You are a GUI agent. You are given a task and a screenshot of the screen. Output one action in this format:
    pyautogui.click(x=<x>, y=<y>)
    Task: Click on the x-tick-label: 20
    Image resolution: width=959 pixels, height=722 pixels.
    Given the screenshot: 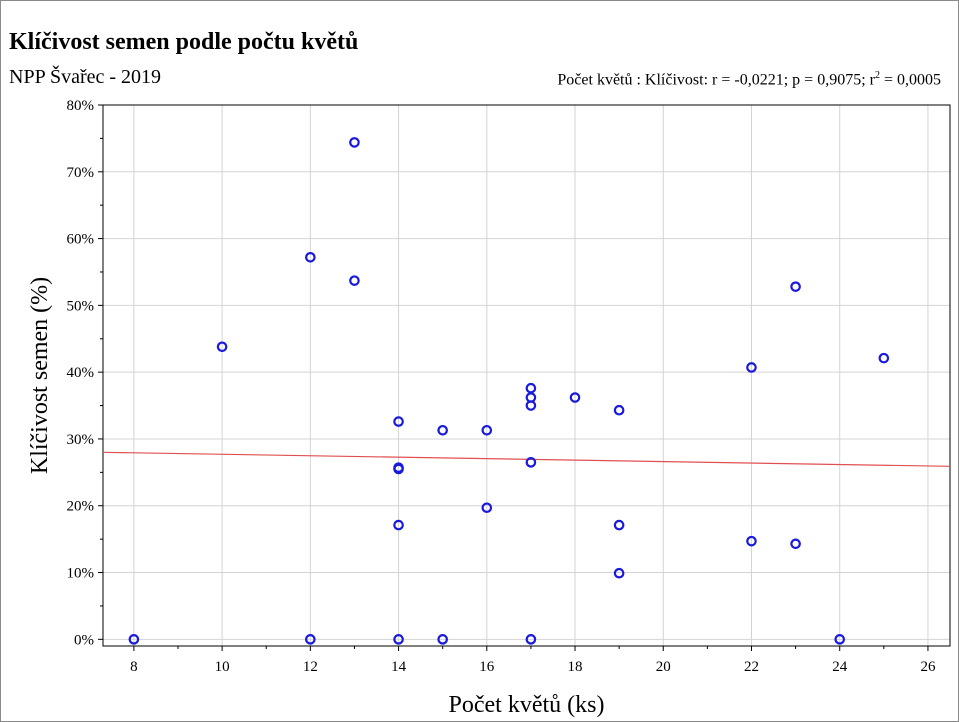 What is the action you would take?
    pyautogui.click(x=663, y=667)
    